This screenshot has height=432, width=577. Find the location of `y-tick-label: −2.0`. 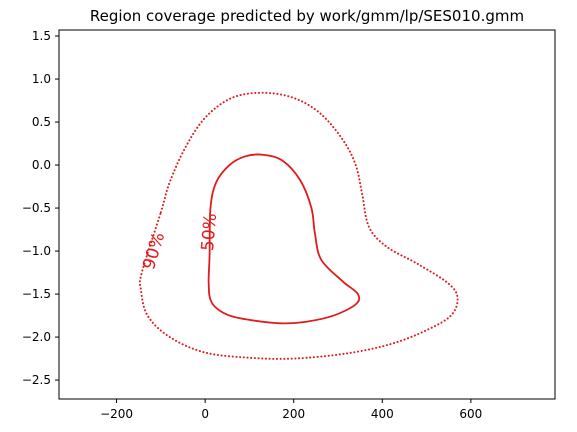

y-tick-label: −2.0 is located at coordinates (36, 337).